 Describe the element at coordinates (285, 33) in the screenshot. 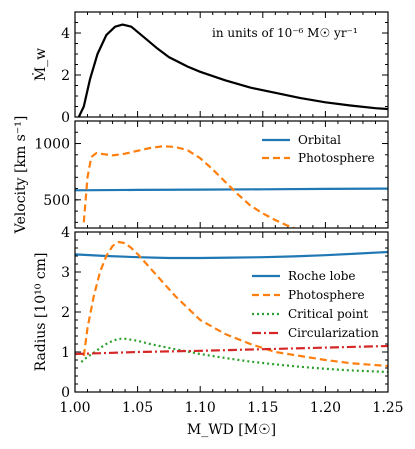

I see `units-annotation: in units of 10⁻⁶ M☉ yr⁻¹` at that location.